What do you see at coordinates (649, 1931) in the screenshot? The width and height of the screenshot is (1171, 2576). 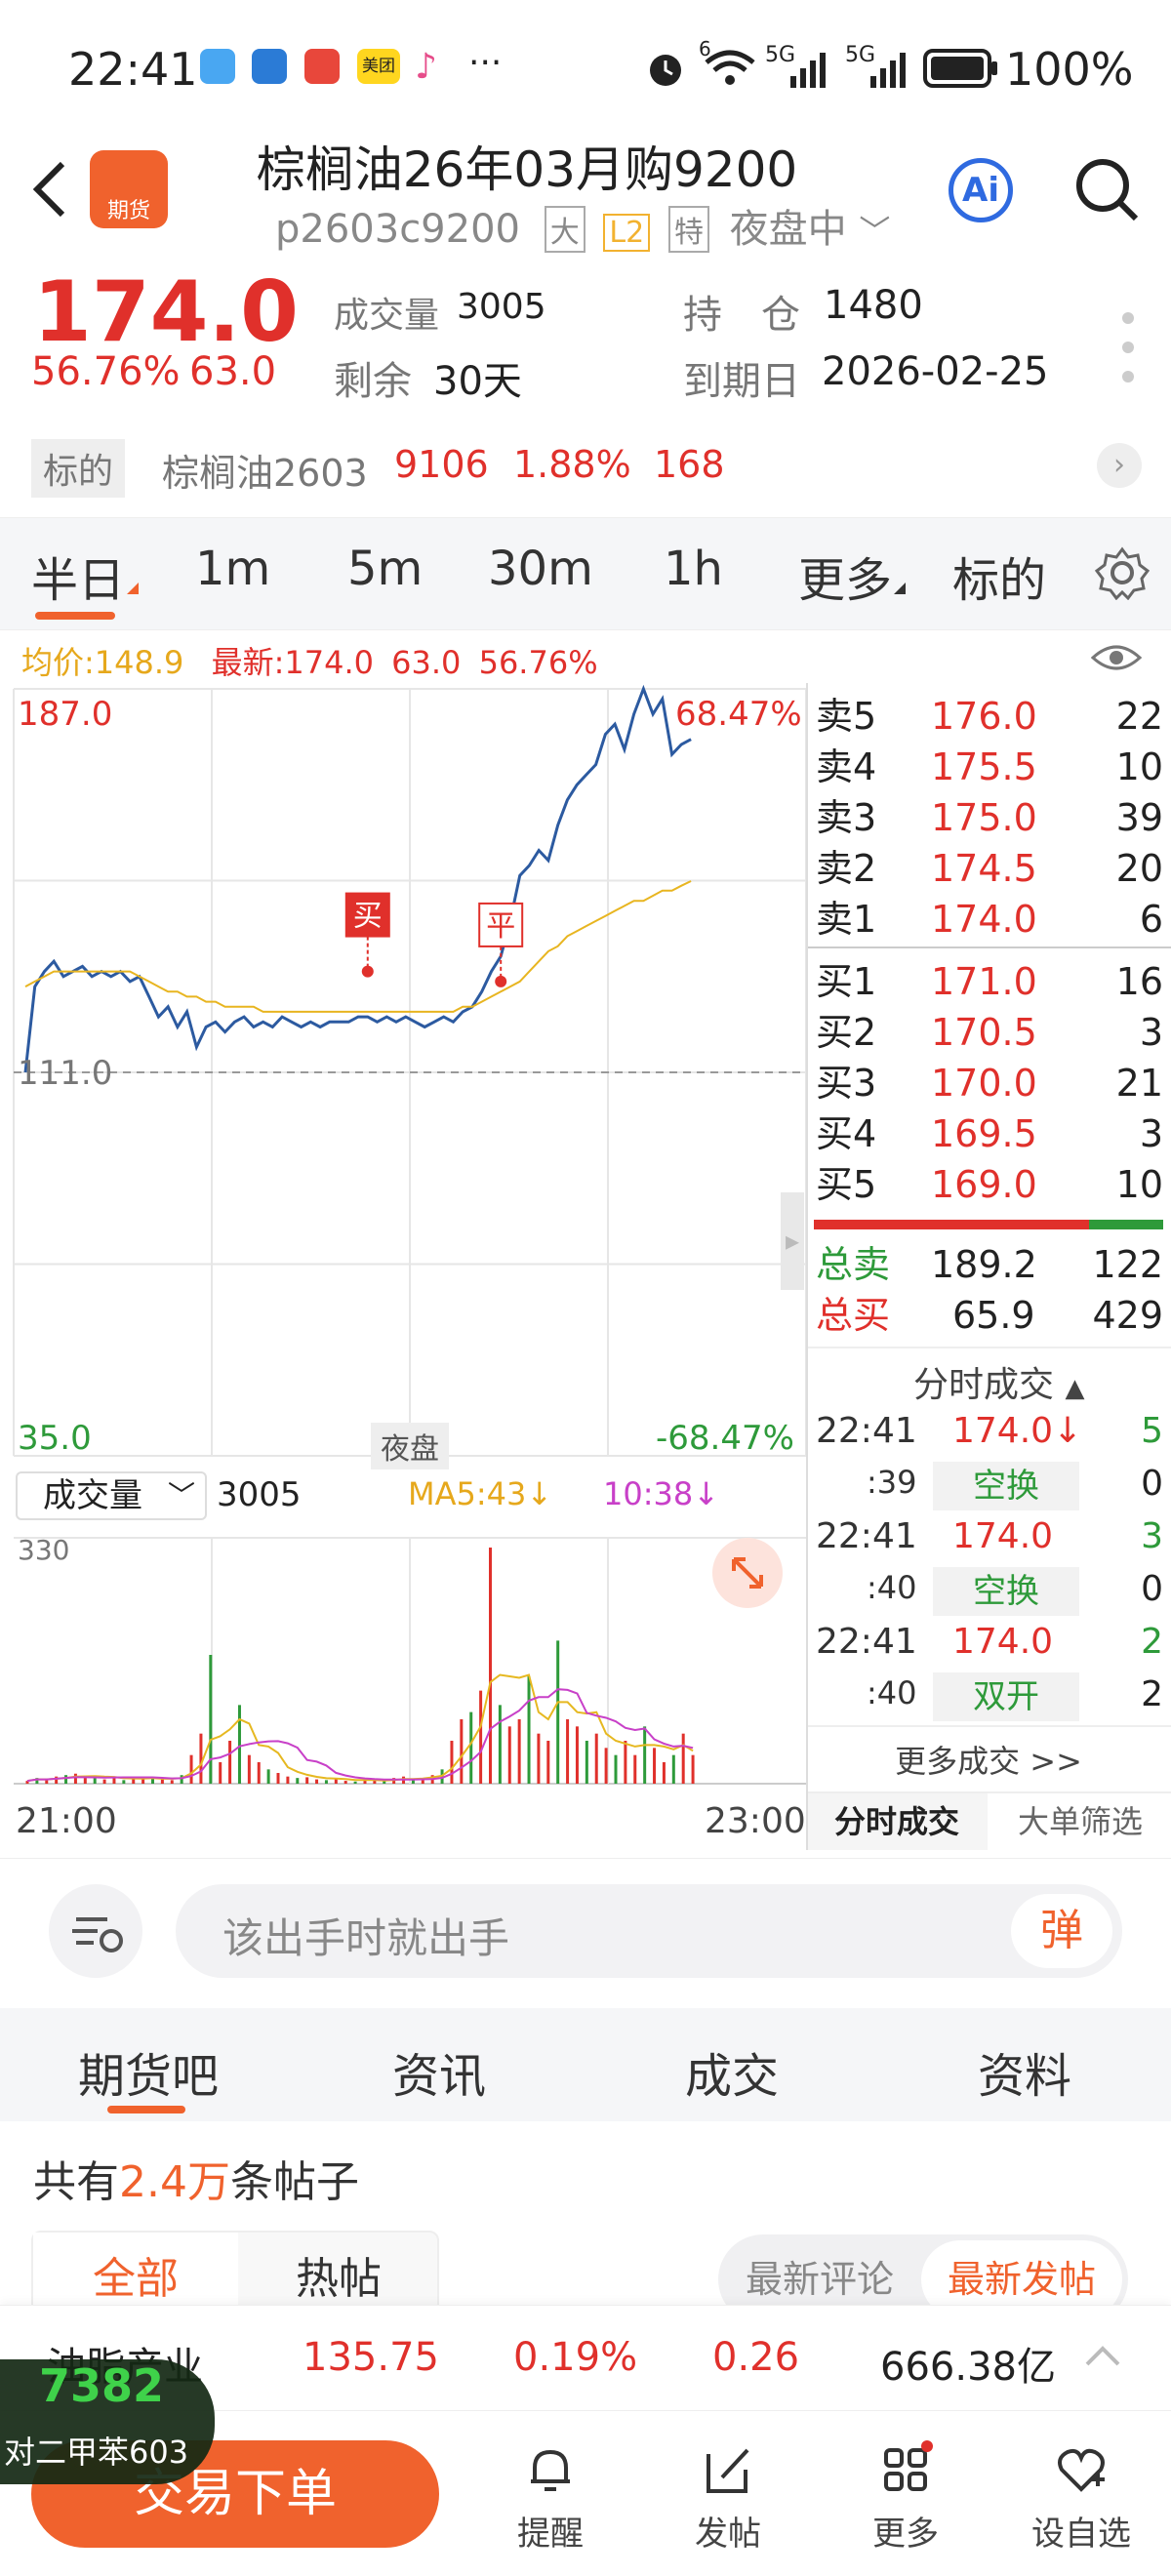 I see `comment-input: 该出手时就出手 弹` at bounding box center [649, 1931].